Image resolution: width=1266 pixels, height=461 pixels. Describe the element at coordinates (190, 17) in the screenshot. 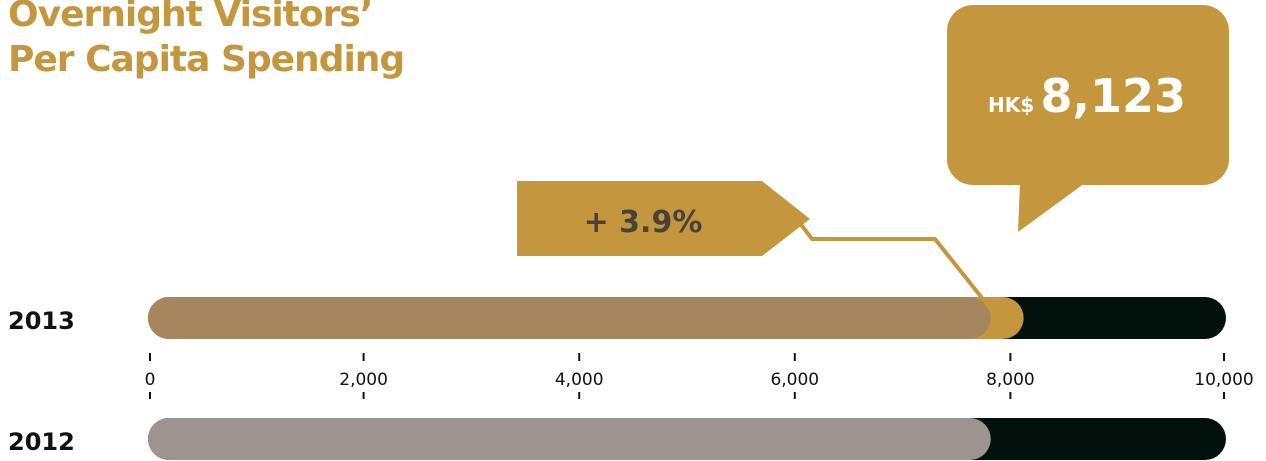

I see `chart-title-line-1: Overnight Visitors’` at that location.